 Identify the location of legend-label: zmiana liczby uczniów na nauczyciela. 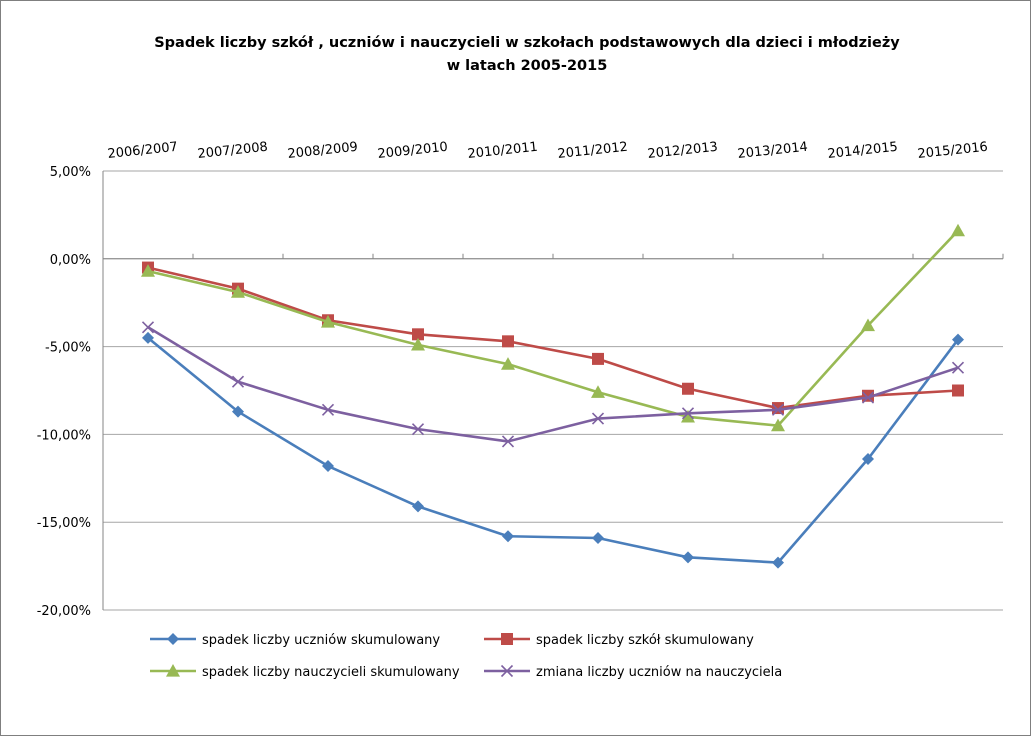
(659, 672).